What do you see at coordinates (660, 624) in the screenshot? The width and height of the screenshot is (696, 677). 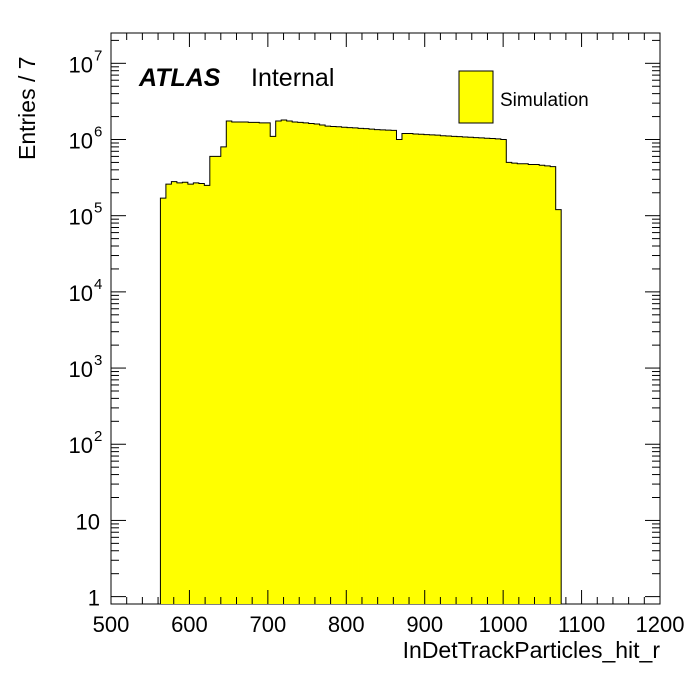 I see `x-tick-label: 1200` at bounding box center [660, 624].